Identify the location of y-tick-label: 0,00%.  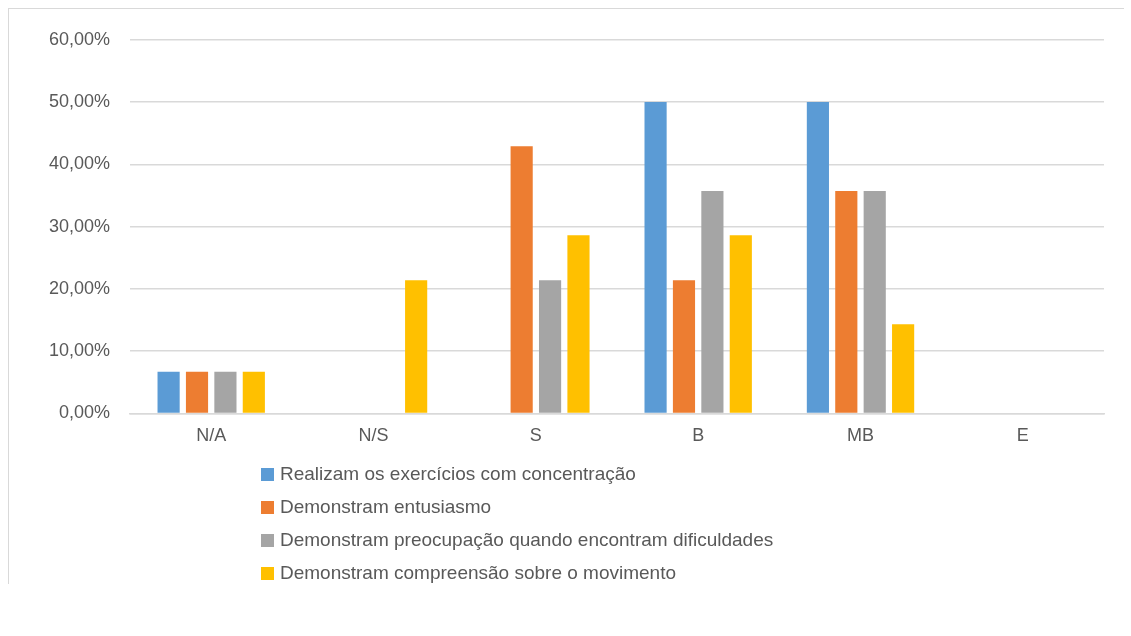
(85, 412).